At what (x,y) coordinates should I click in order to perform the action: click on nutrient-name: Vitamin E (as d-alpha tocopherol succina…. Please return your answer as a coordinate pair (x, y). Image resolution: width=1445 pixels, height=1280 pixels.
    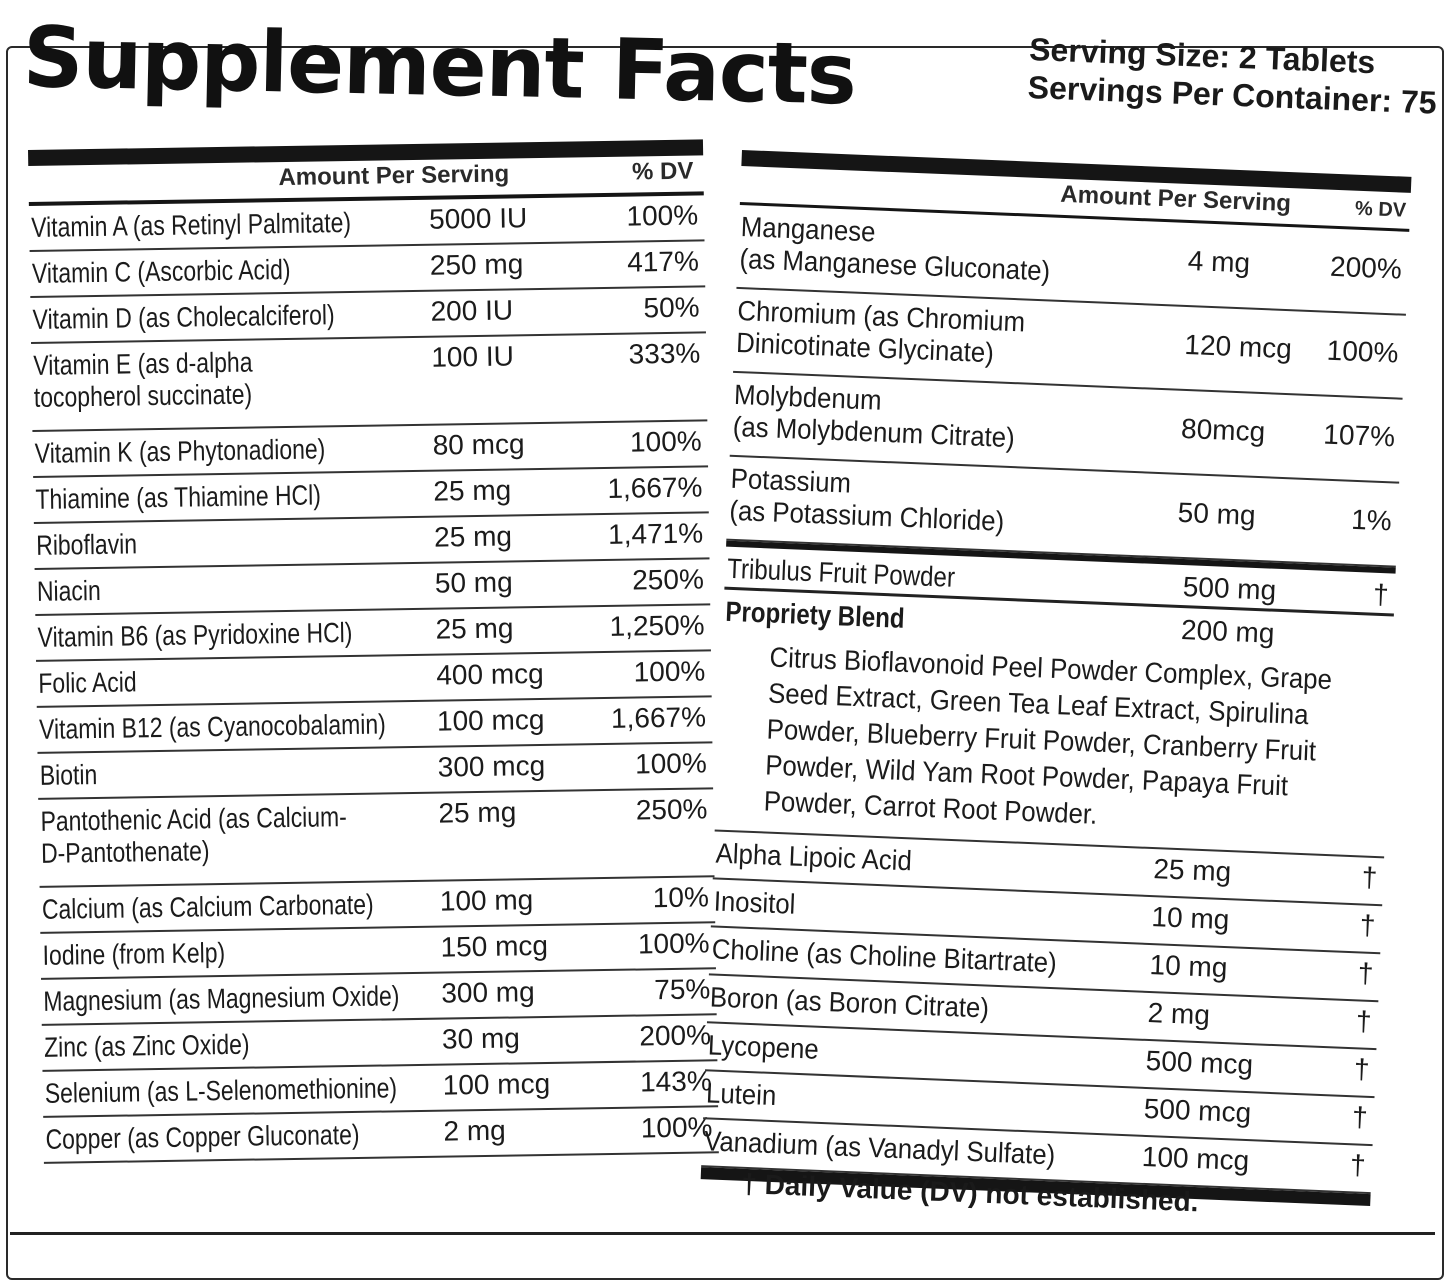
    Looking at the image, I should click on (143, 379).